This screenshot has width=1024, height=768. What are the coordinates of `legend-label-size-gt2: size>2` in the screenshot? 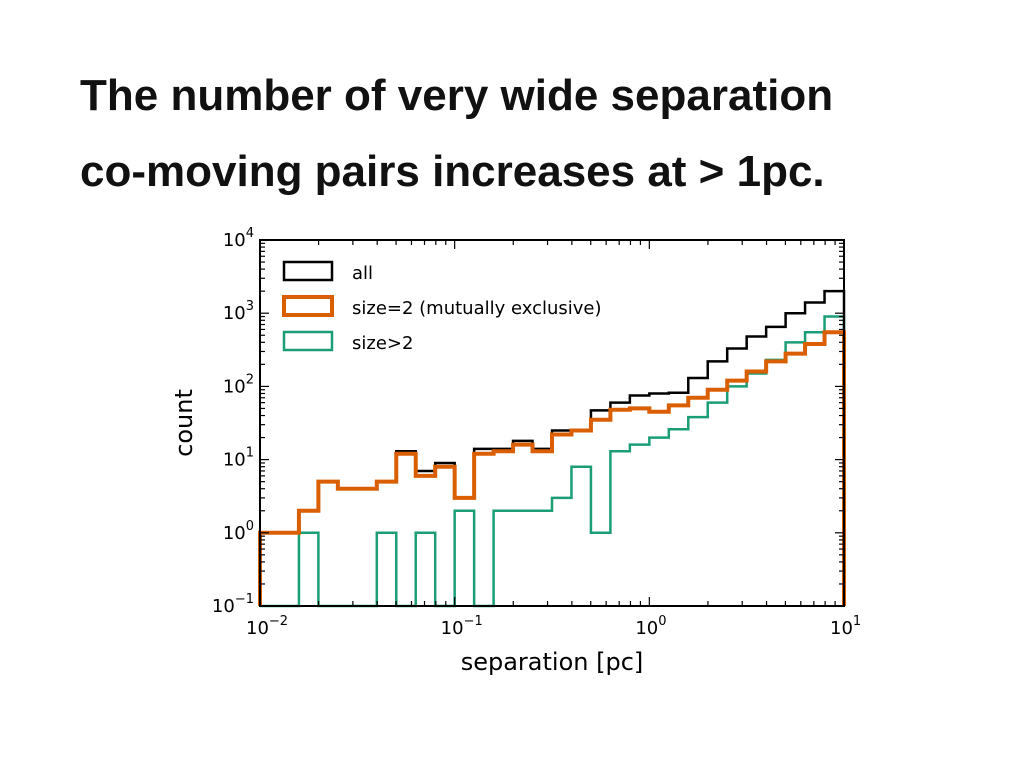 It's located at (382, 343).